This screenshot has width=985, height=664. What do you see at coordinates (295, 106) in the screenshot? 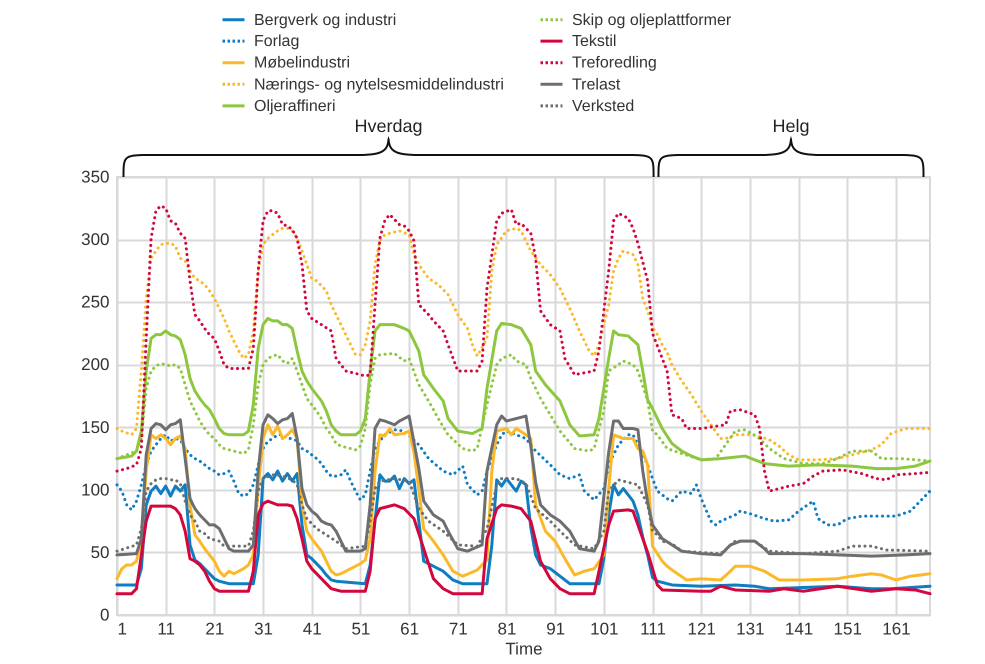
I see `legend-label: Oljeraffineri` at bounding box center [295, 106].